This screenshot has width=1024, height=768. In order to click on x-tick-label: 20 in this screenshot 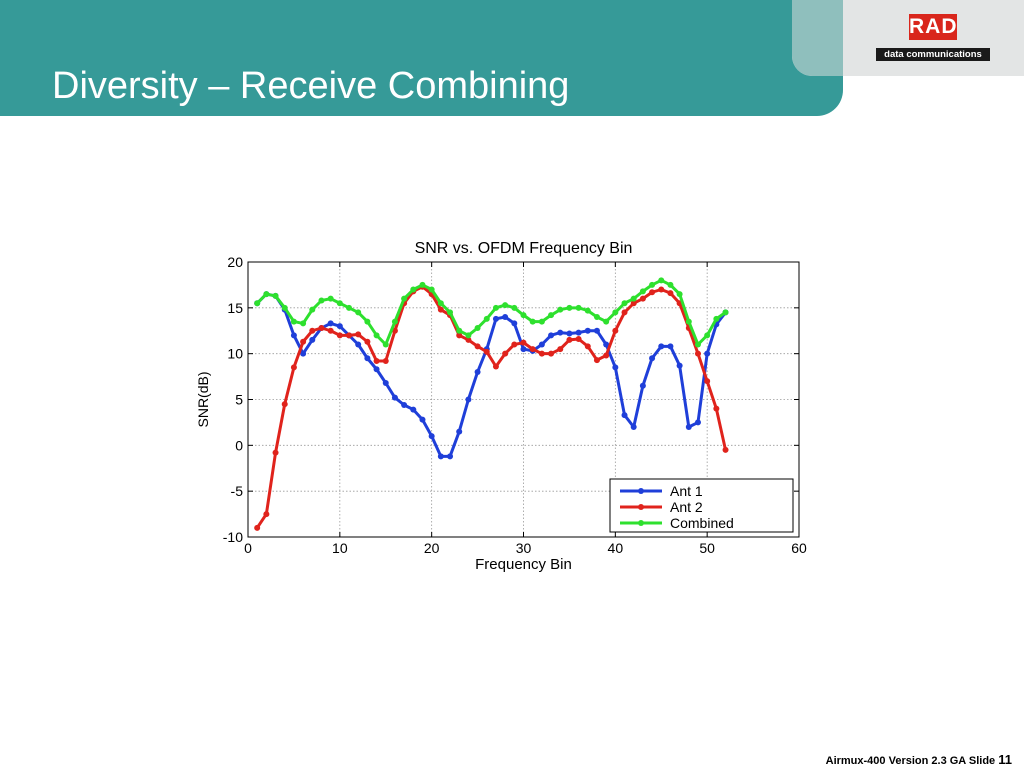, I will do `click(432, 548)`.